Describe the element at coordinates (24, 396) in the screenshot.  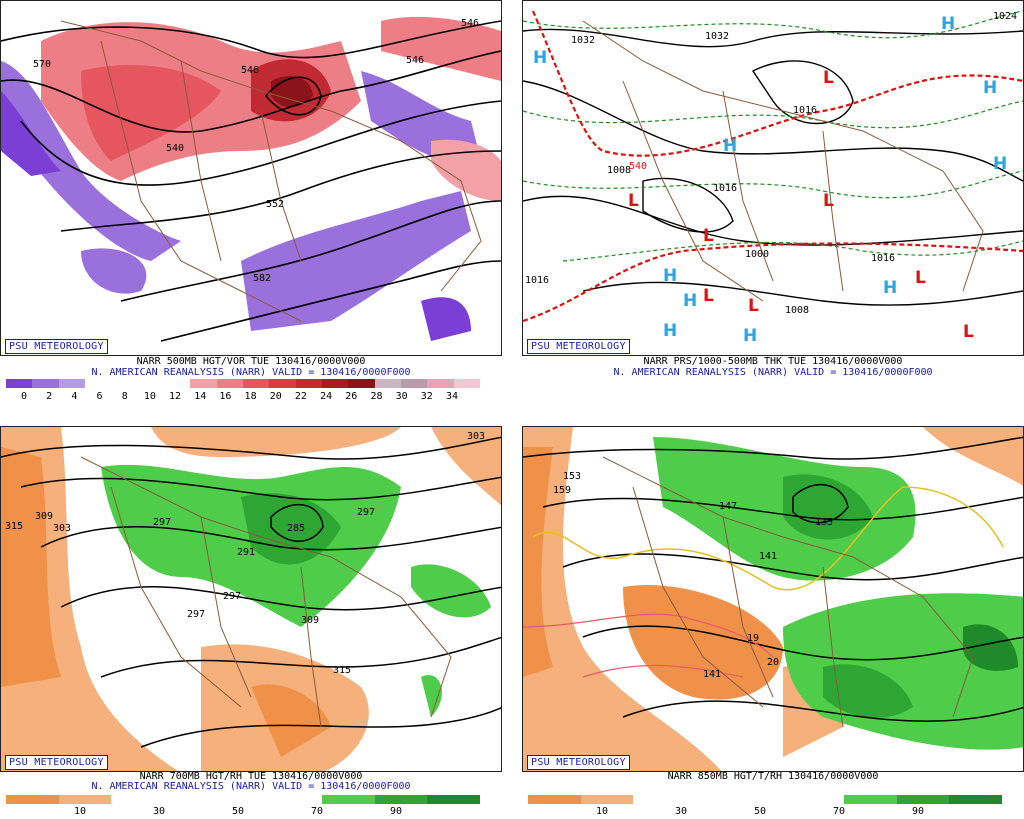
I see `scale-tick-label: 0` at that location.